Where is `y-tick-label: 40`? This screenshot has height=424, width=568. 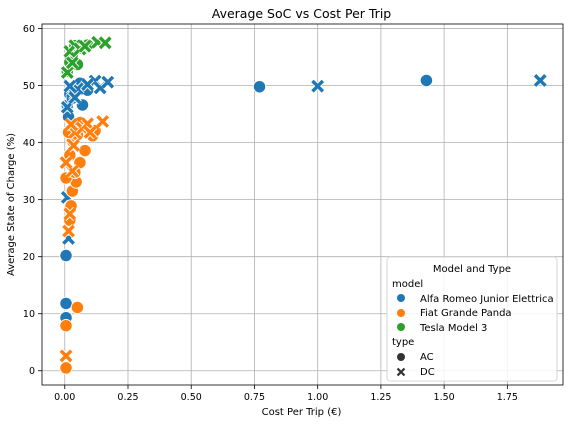
y-tick-label: 40 is located at coordinates (29, 143).